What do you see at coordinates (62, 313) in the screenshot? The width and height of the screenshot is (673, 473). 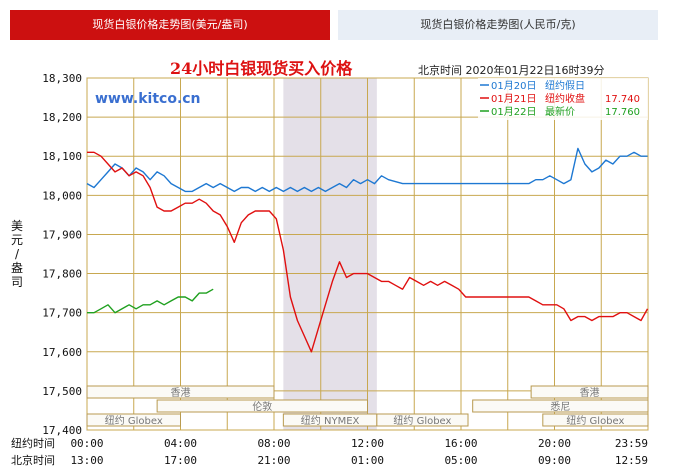 I see `y-tick-label: 17,700` at bounding box center [62, 313].